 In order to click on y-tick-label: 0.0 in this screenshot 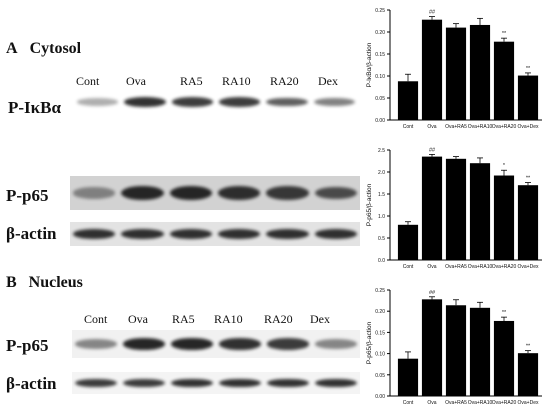, I will do `click(381, 261)`.